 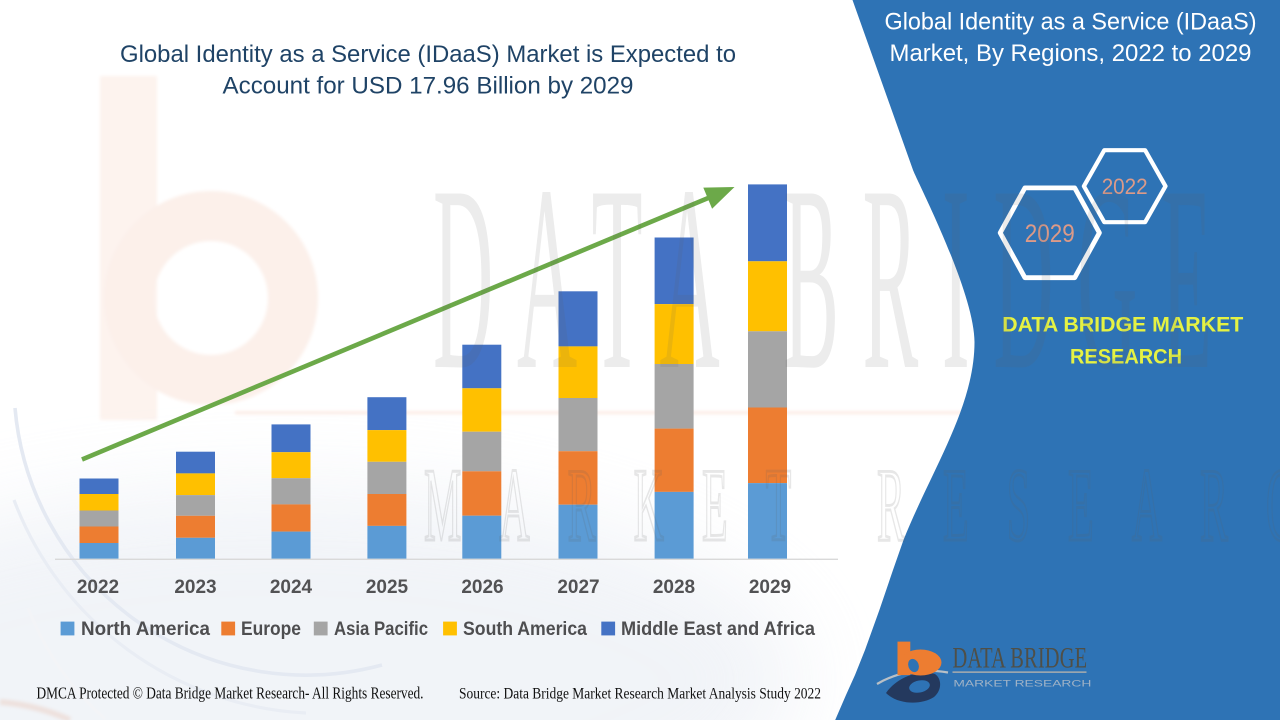 I want to click on svg-text: Europe, so click(x=271, y=629).